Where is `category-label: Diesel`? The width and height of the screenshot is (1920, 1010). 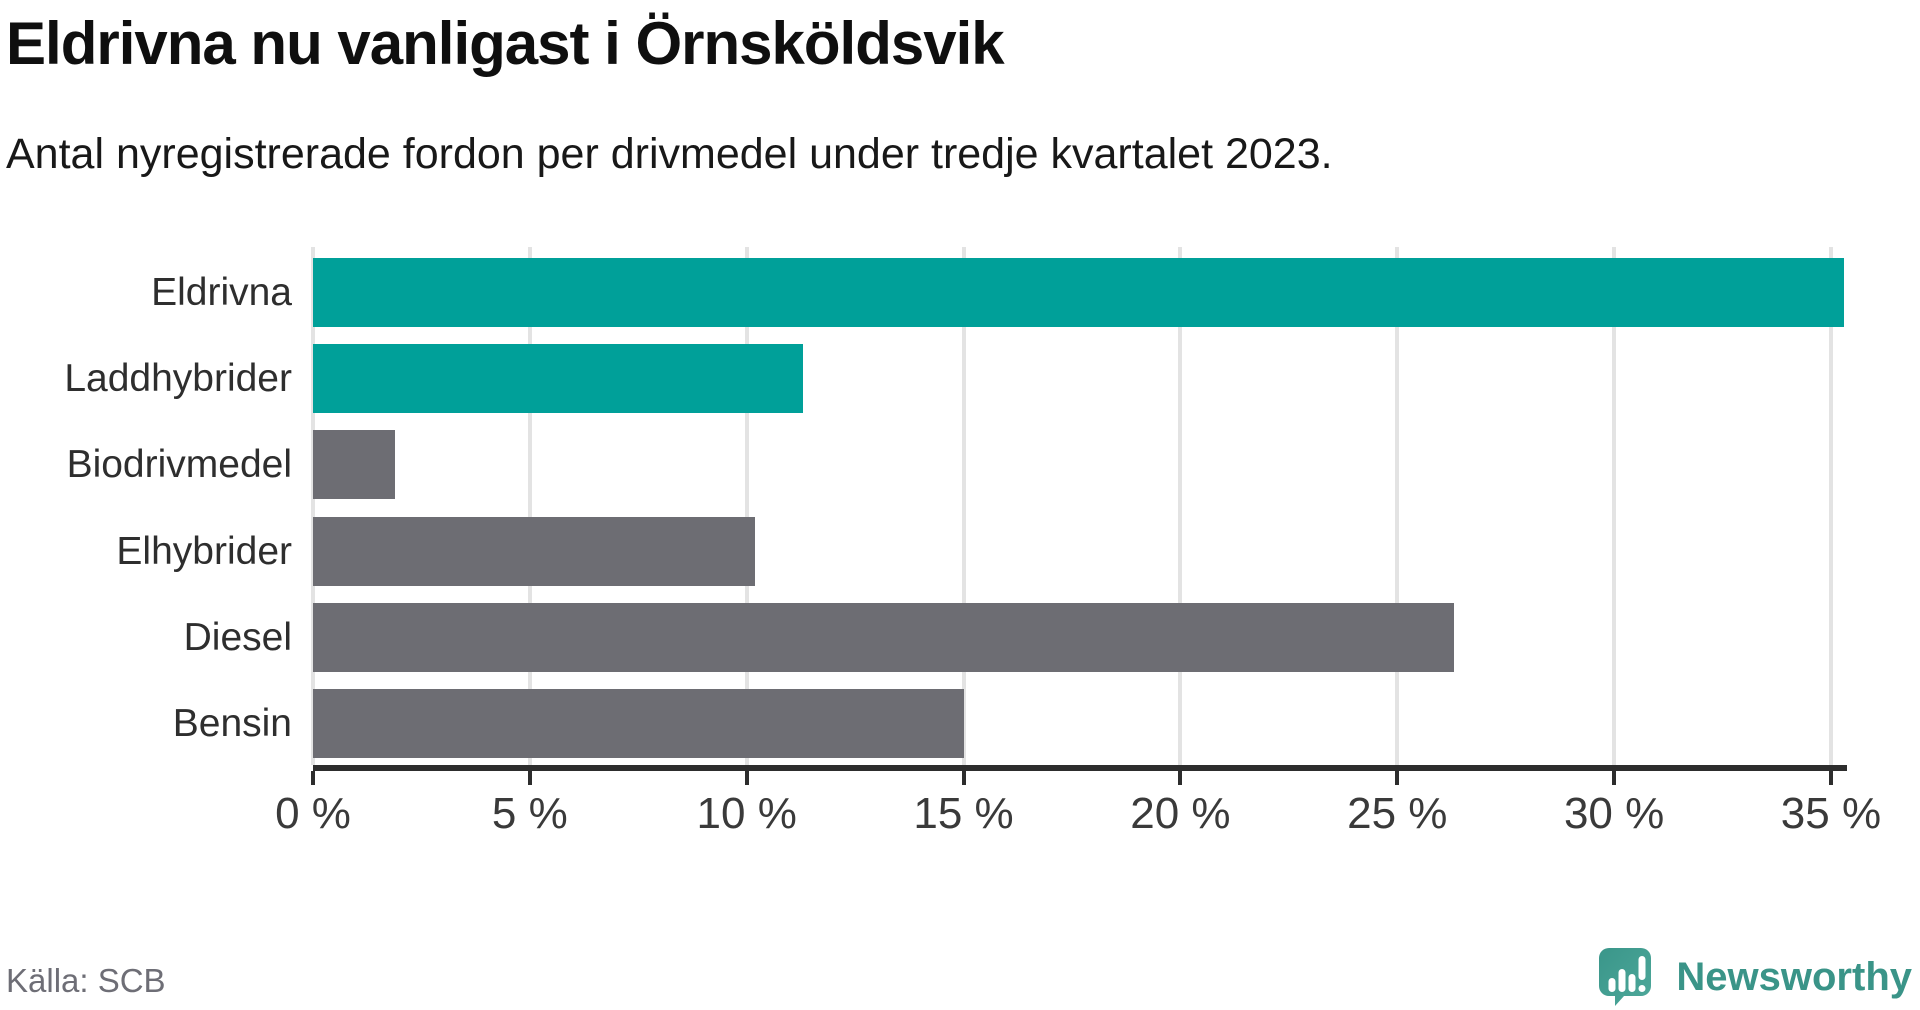
category-label: Diesel is located at coordinates (237, 637).